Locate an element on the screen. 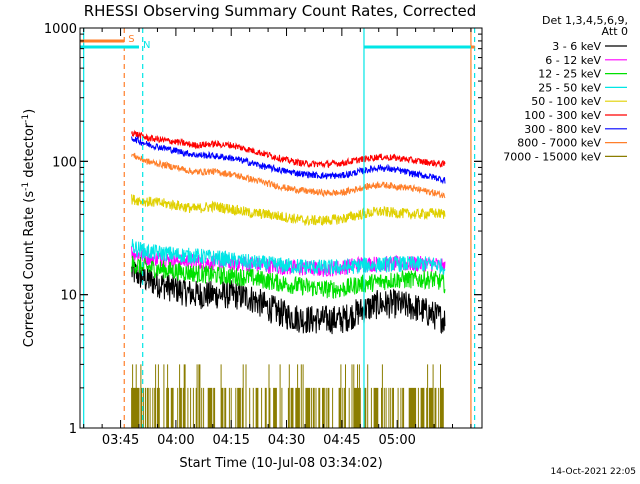 The image size is (640, 484). legend-label: 50 - 100 keV is located at coordinates (566, 101).